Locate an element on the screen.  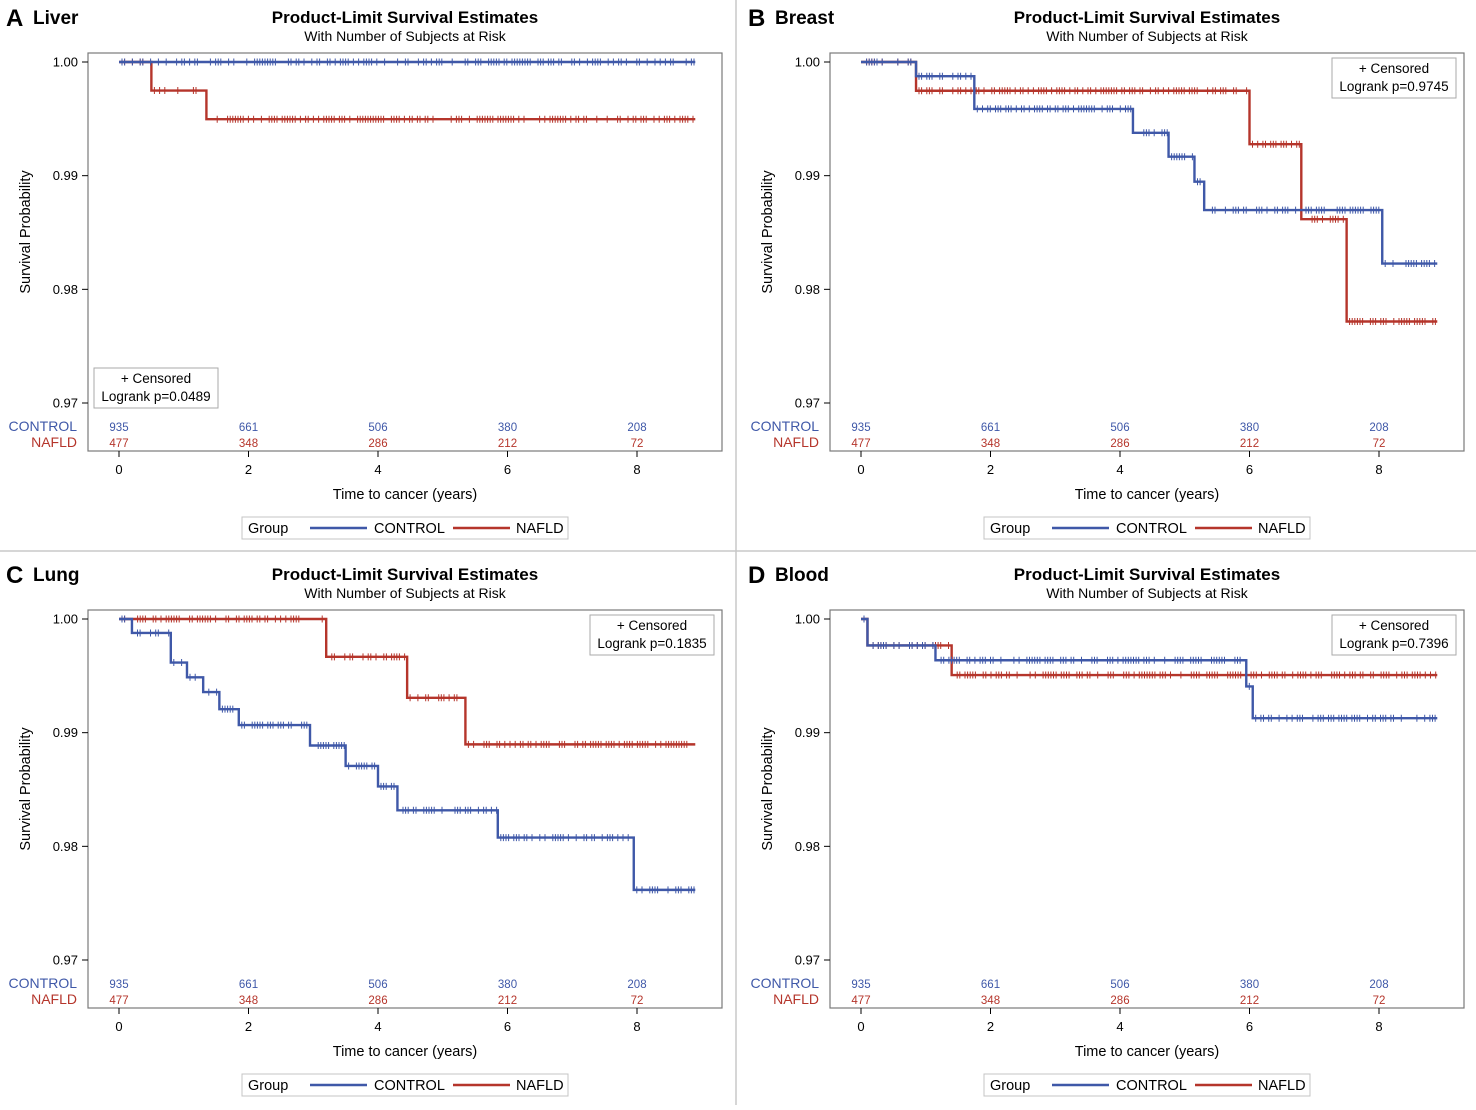
y-tick-label: 1.00 is located at coordinates (65, 619).